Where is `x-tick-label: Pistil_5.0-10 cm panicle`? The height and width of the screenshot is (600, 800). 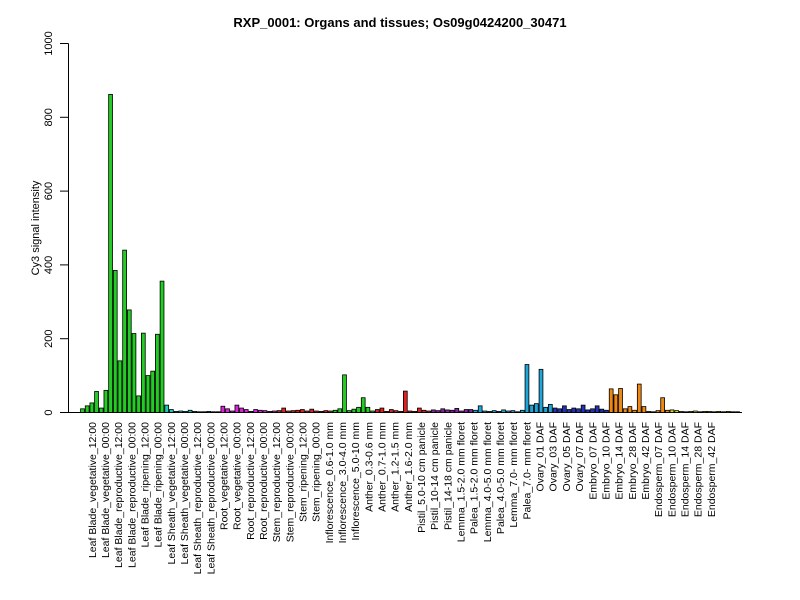 x-tick-label: Pistil_5.0-10 cm panicle is located at coordinates (422, 477).